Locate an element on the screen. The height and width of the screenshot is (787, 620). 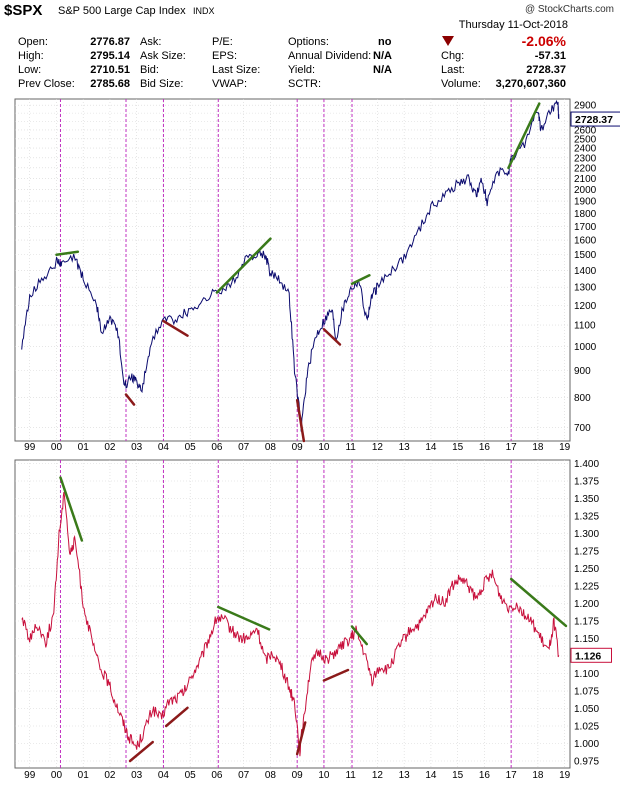
quote-date: Thursday 11-Oct-2018 is located at coordinates (513, 25).